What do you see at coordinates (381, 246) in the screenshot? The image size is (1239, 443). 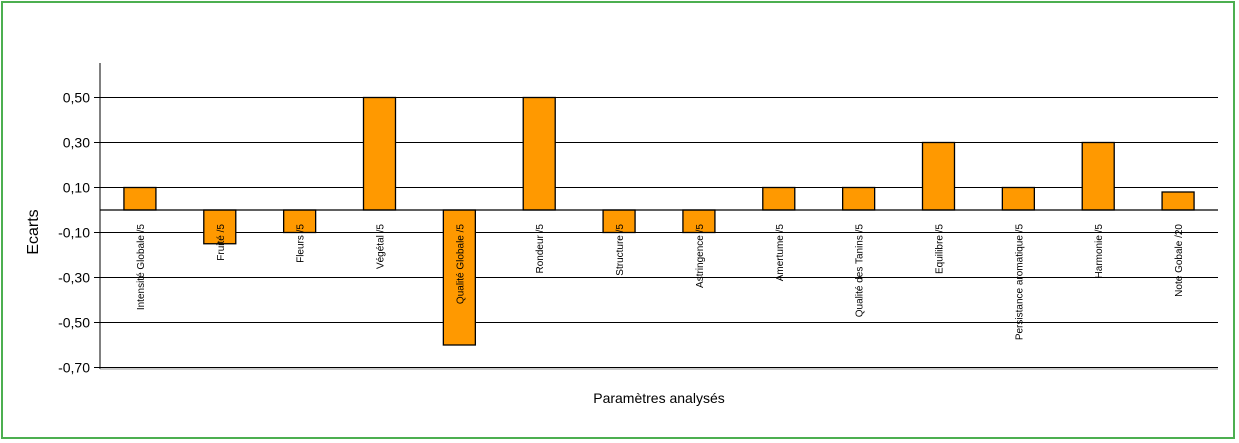 I see `x-tick-label: Végétal /5` at bounding box center [381, 246].